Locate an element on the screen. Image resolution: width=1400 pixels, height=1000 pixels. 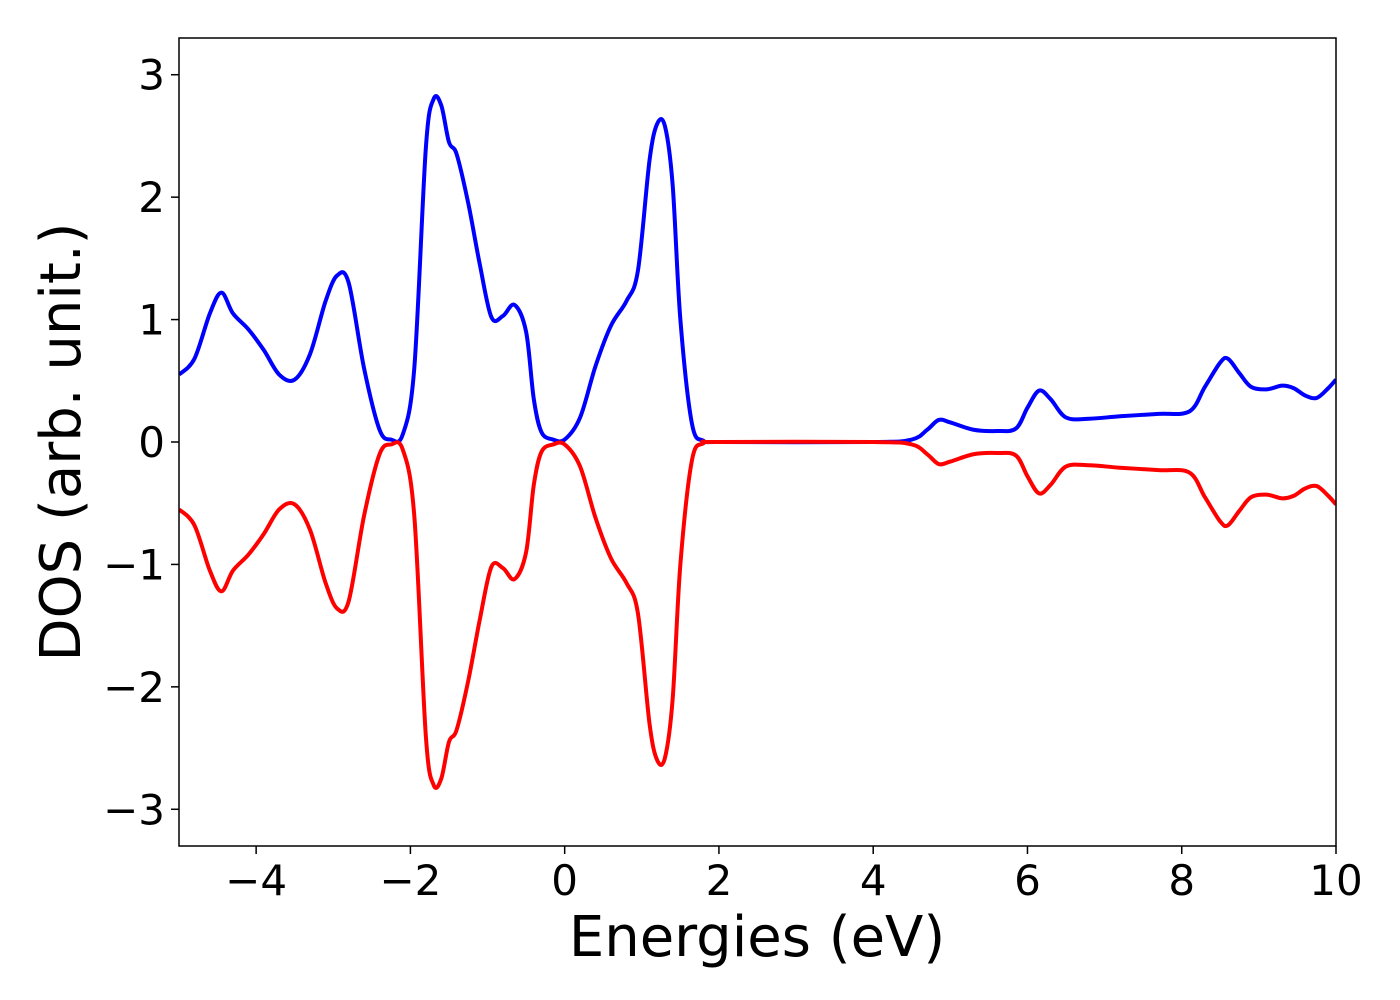
y-tick-label: −3 is located at coordinates (134, 809).